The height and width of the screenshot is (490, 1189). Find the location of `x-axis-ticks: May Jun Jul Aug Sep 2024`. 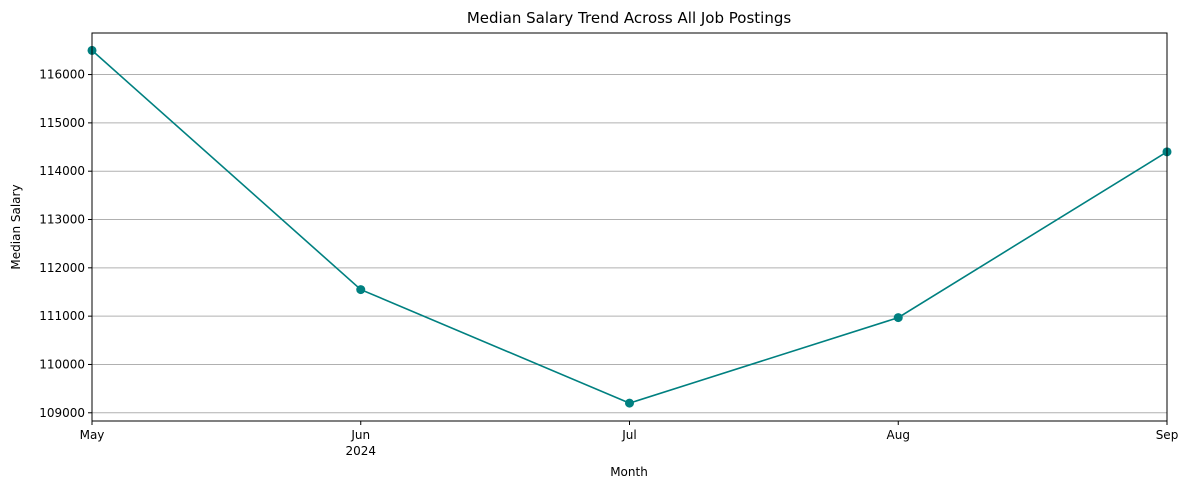

x-axis-ticks: May Jun Jul Aug Sep 2024 is located at coordinates (629, 439).